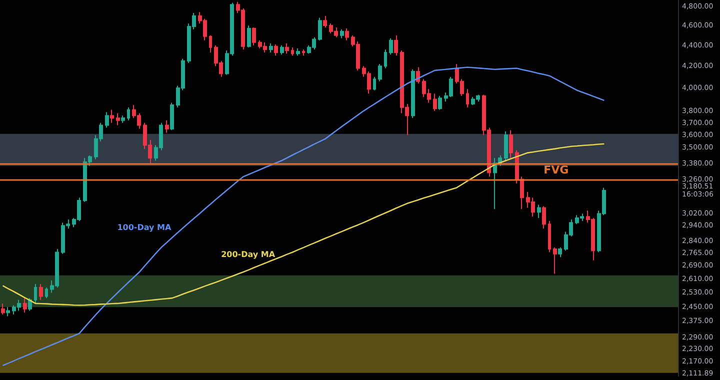 The width and height of the screenshot is (720, 380). What do you see at coordinates (556, 169) in the screenshot?
I see `annotation: FVG` at bounding box center [556, 169].